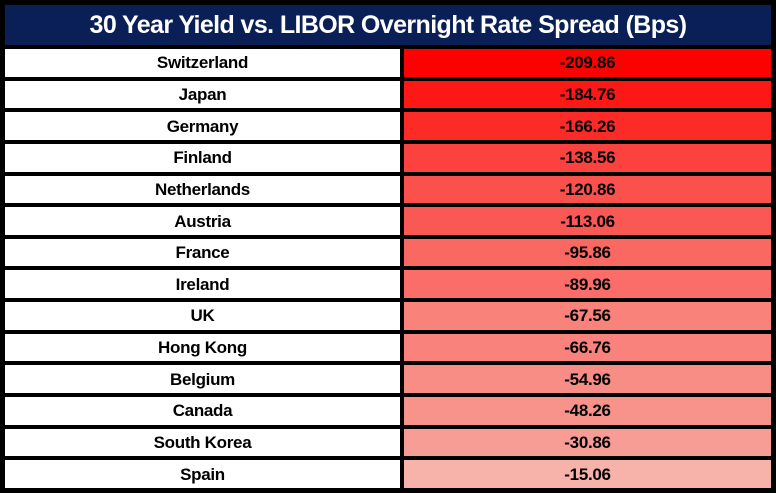 The image size is (776, 493). Describe the element at coordinates (204, 284) in the screenshot. I see `country-cell: Ireland` at that location.